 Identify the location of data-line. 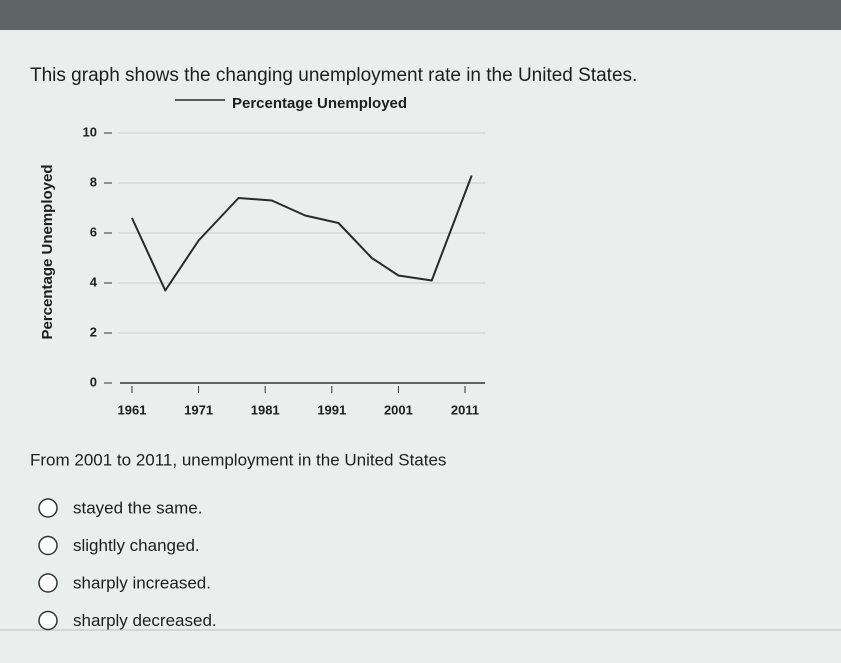
(302, 233).